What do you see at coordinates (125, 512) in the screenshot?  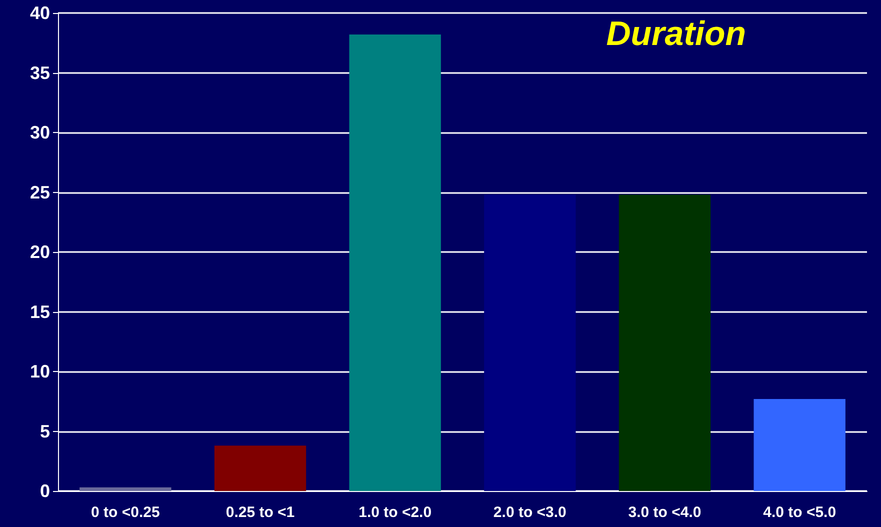 I see `x-tick-label: 0 to <0.25` at bounding box center [125, 512].